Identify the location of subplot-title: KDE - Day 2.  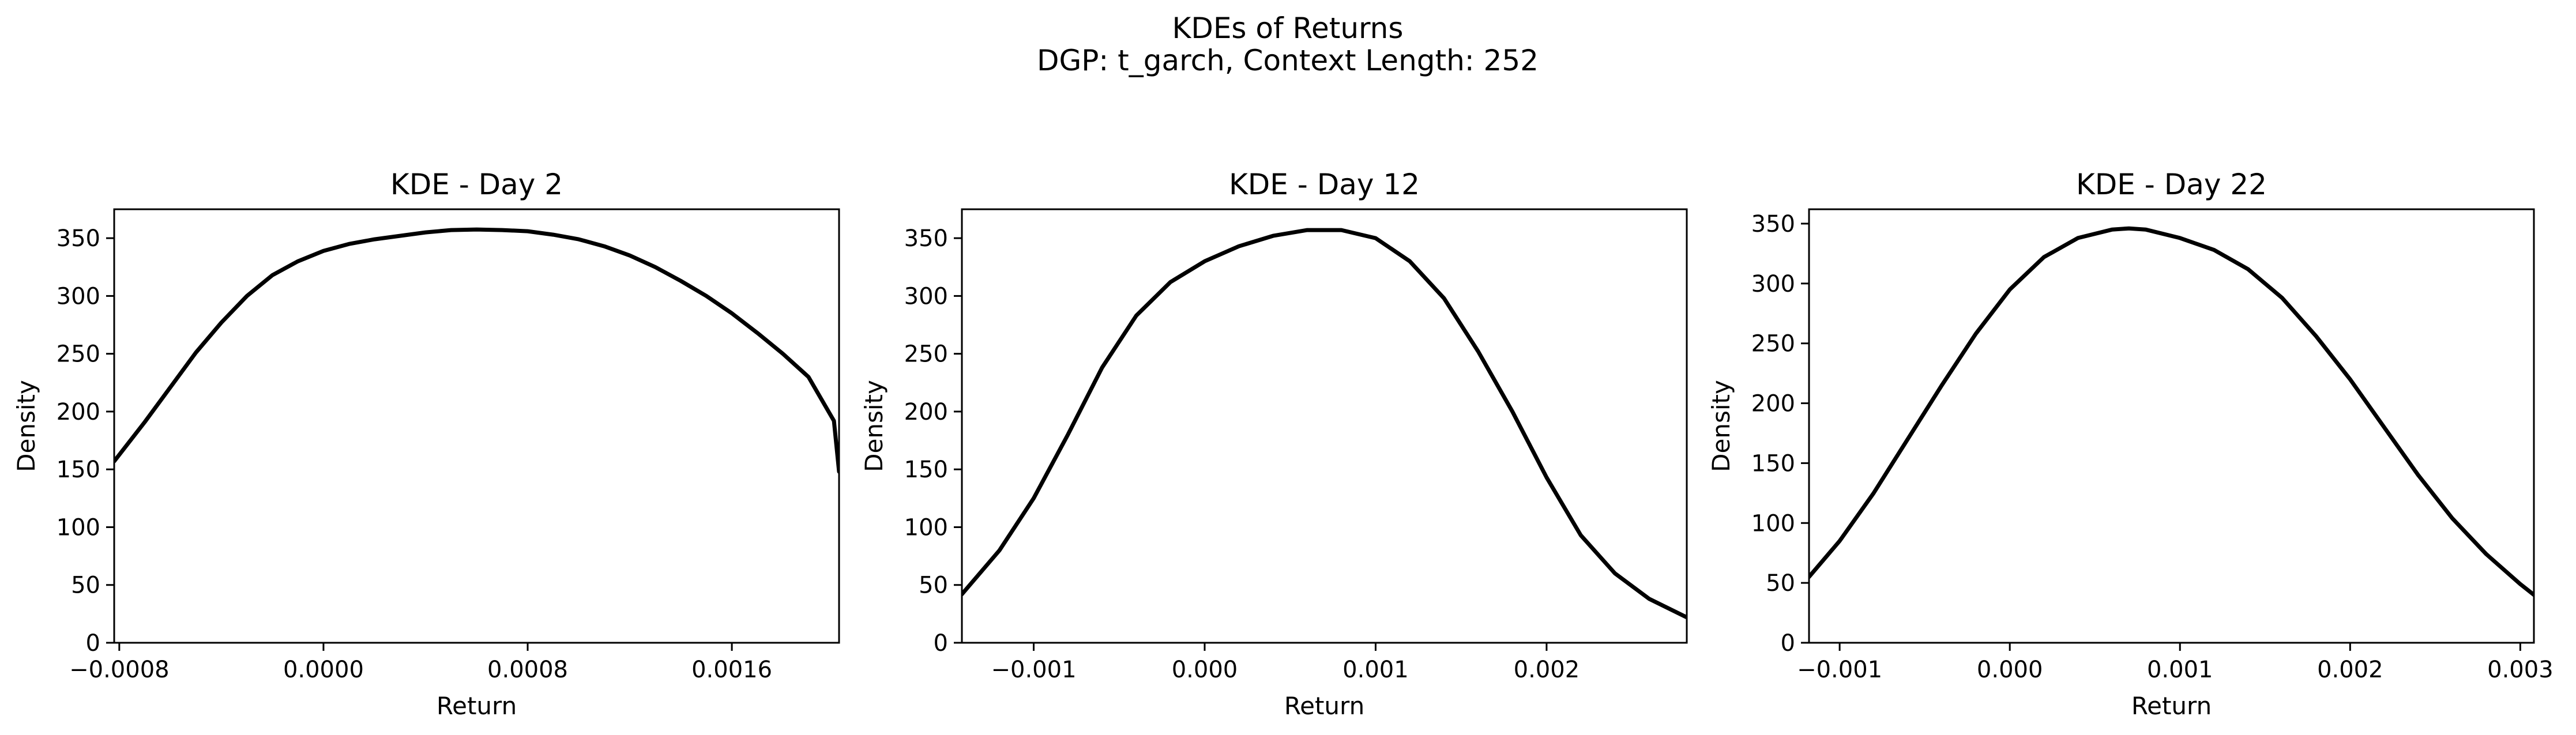
(476, 184).